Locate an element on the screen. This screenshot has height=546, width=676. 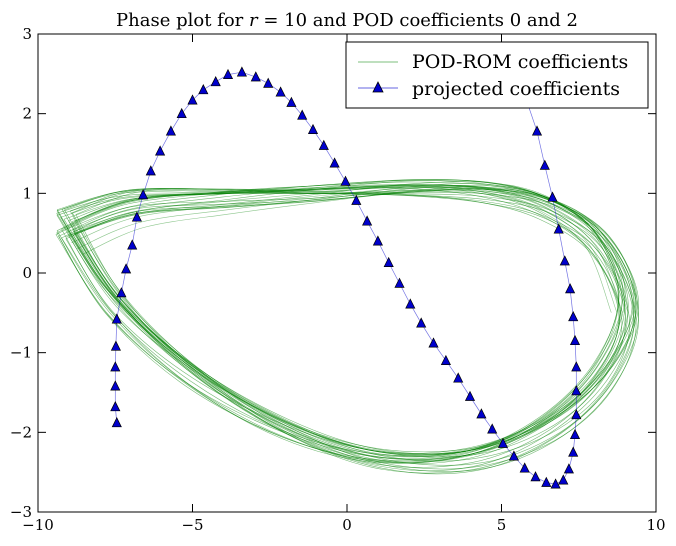
title-suffix: and POD coefficients 0 and 2 is located at coordinates (442, 20).